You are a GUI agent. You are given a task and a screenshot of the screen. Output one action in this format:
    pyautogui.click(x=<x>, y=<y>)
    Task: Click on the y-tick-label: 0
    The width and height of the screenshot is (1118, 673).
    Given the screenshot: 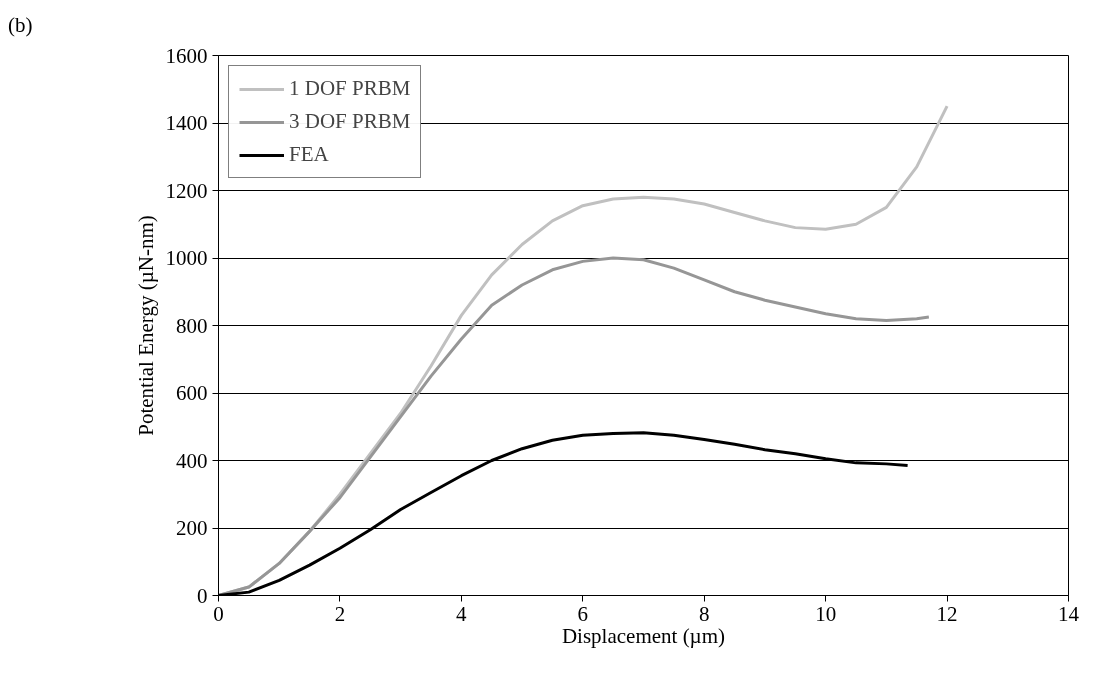 What is the action you would take?
    pyautogui.click(x=202, y=595)
    